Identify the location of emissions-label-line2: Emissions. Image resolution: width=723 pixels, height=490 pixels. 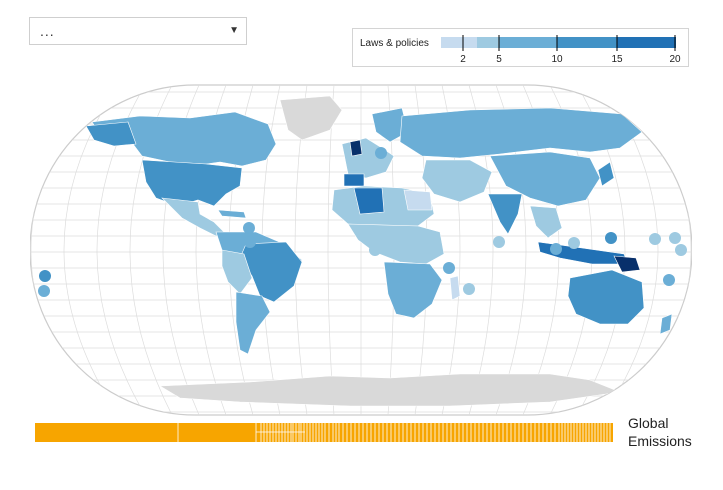
(660, 441).